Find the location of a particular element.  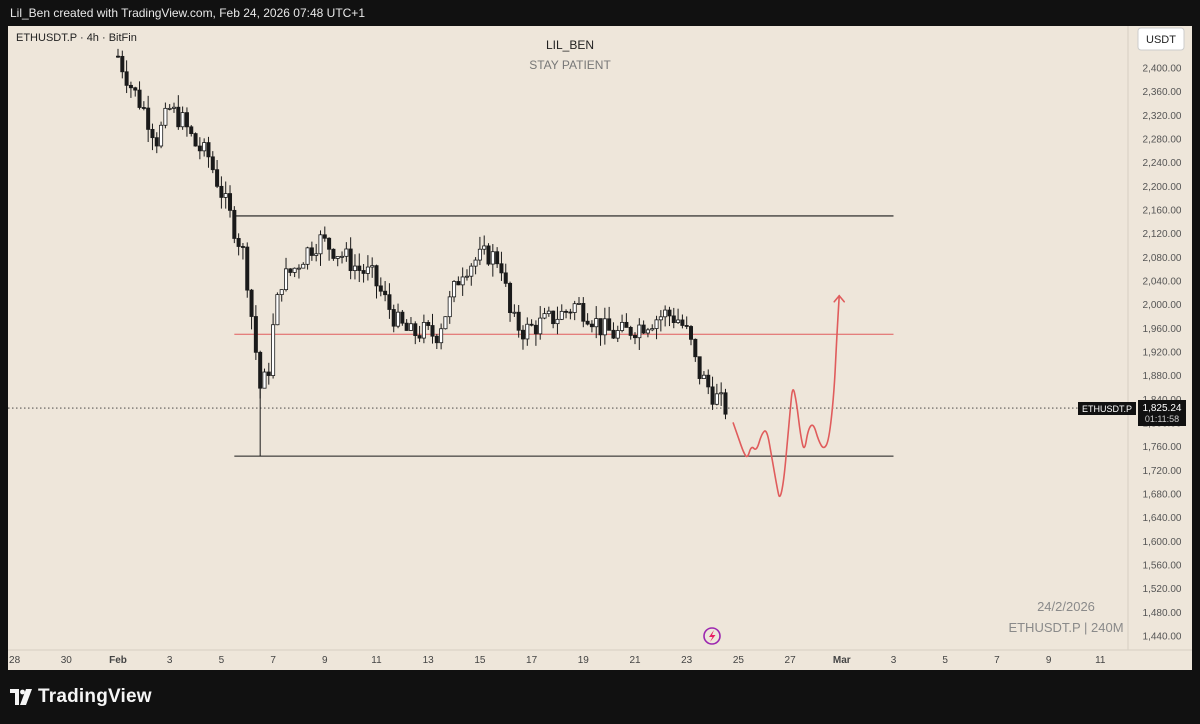

price-tick-label: 2,080.00 is located at coordinates (1162, 258).